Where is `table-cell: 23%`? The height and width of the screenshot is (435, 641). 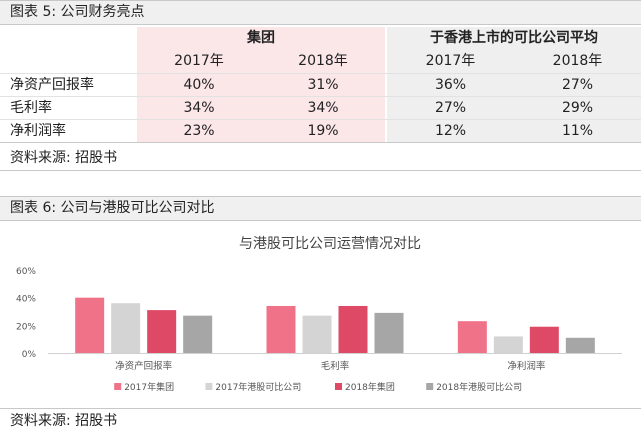
table-cell: 23% is located at coordinates (199, 131).